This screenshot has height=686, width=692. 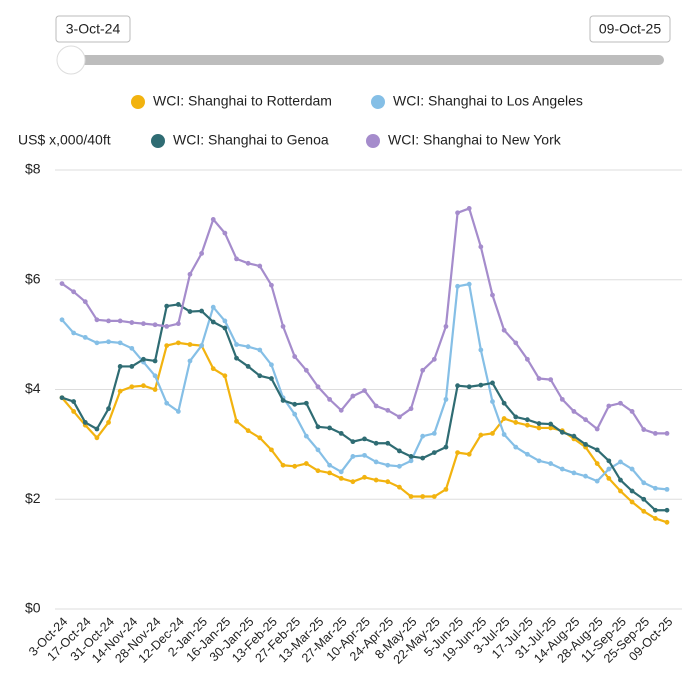 I want to click on y-axis-label: US$ x,000/40ft, so click(x=64, y=140).